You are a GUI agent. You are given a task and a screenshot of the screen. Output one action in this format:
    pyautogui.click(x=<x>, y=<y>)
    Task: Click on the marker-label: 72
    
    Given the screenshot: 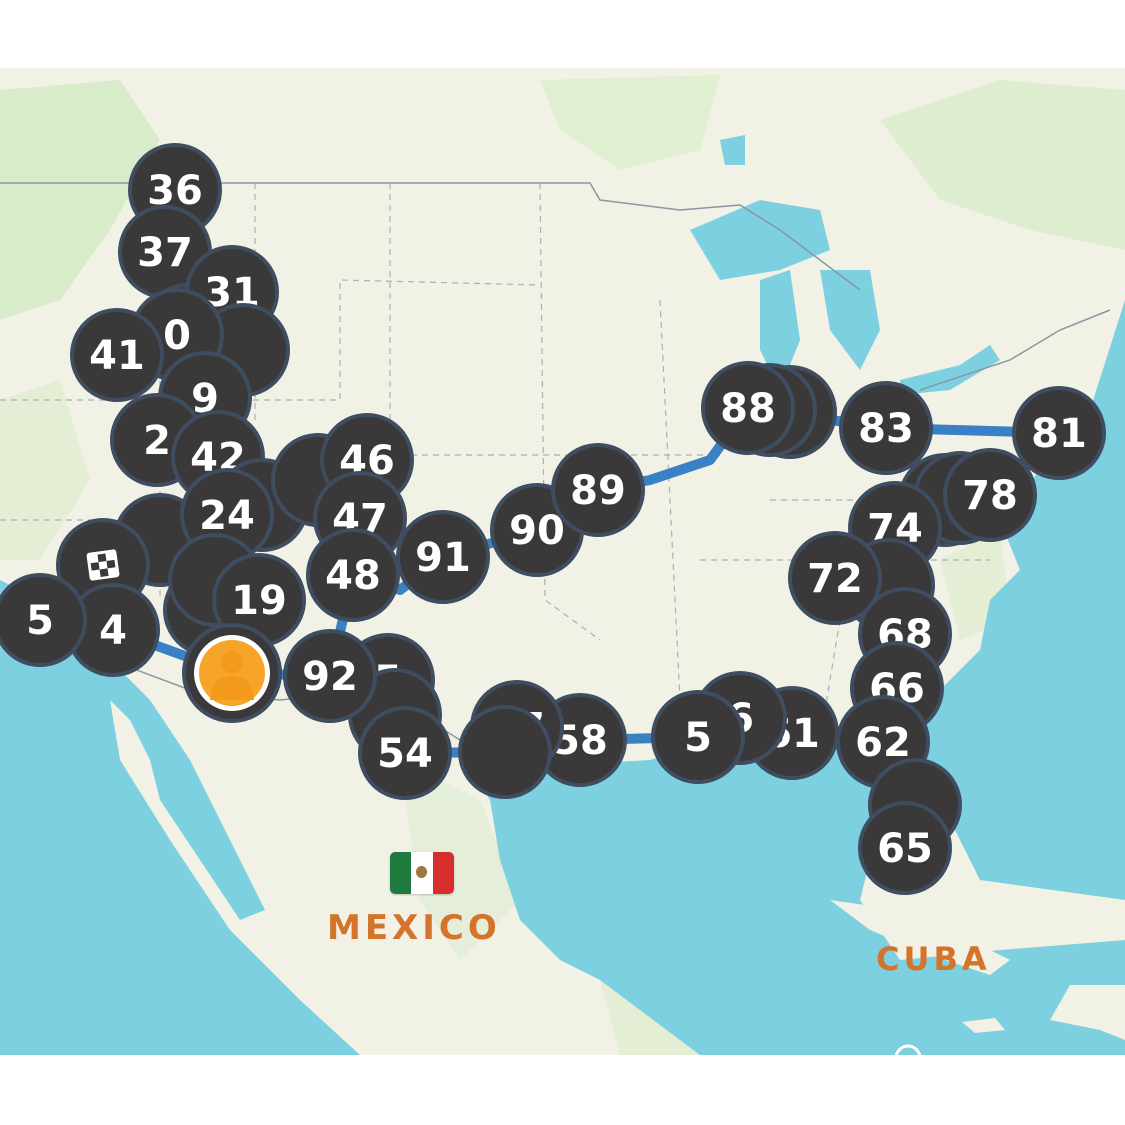 What is the action you would take?
    pyautogui.click(x=835, y=579)
    